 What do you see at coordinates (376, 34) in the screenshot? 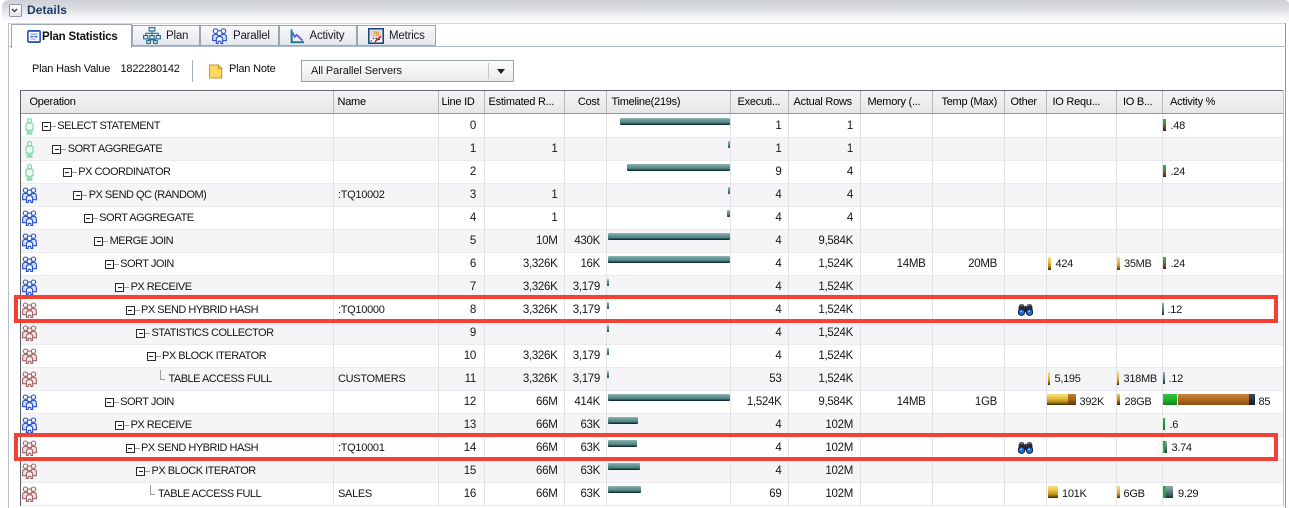
I see `svg-text: 70` at bounding box center [376, 34].